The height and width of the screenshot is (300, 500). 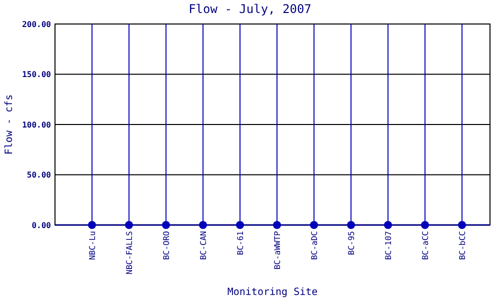 What do you see at coordinates (277, 250) in the screenshot?
I see `x-tick-label: BC-aWWTP` at bounding box center [277, 250].